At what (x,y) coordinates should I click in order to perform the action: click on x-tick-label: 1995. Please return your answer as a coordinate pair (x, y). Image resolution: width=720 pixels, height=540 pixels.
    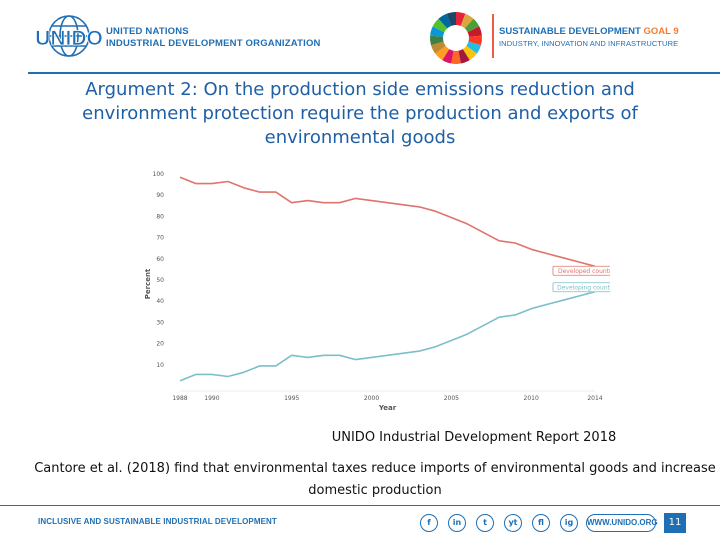
    Looking at the image, I should click on (291, 398).